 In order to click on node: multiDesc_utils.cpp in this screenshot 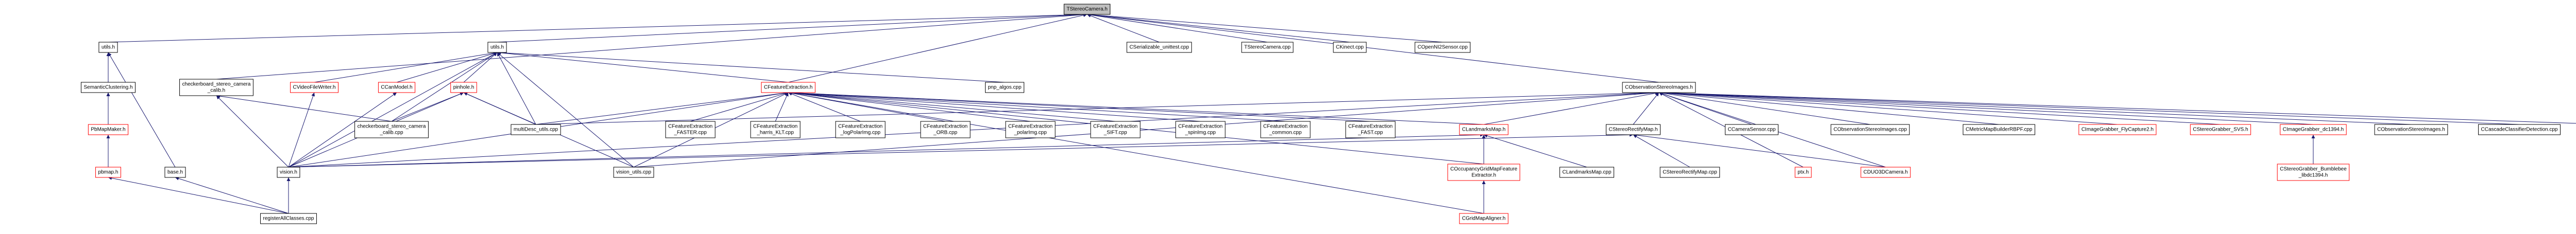, I will do `click(536, 129)`.